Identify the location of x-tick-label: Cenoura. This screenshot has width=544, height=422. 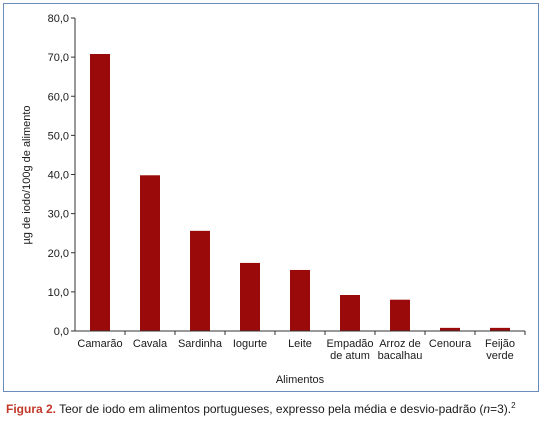
(450, 344).